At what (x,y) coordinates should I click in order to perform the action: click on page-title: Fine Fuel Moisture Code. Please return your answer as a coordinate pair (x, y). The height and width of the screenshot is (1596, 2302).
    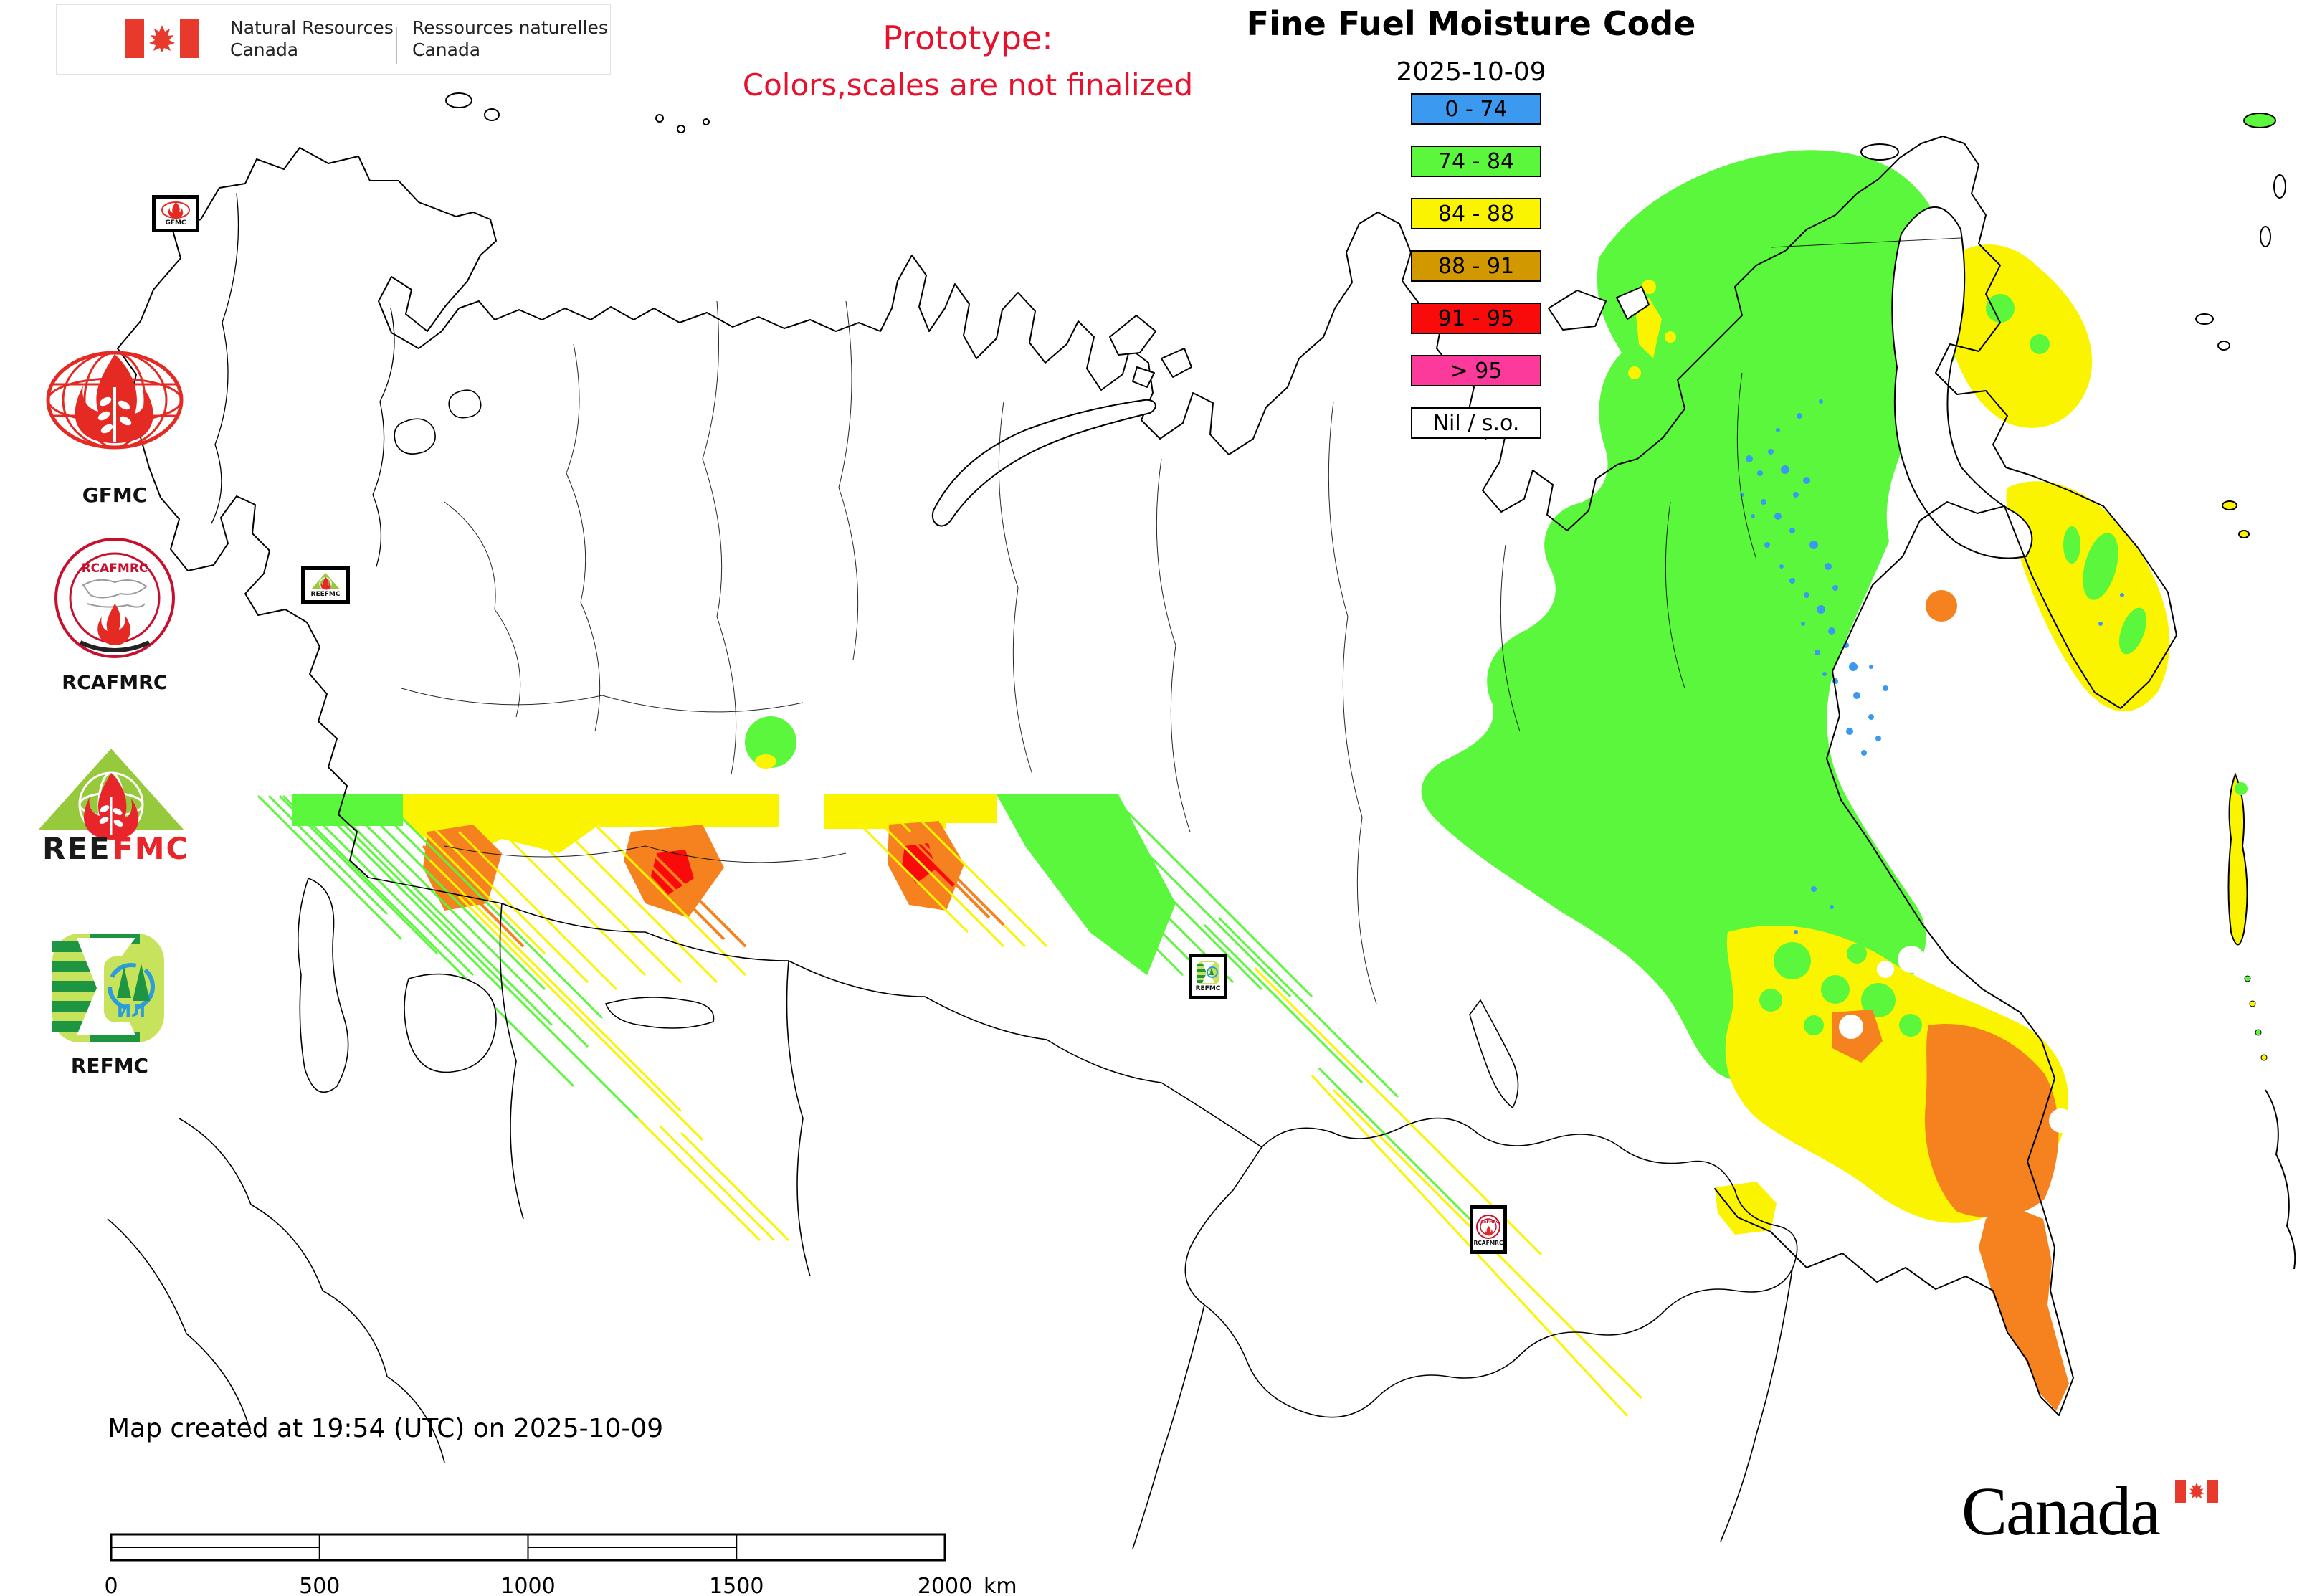
    Looking at the image, I should click on (1471, 23).